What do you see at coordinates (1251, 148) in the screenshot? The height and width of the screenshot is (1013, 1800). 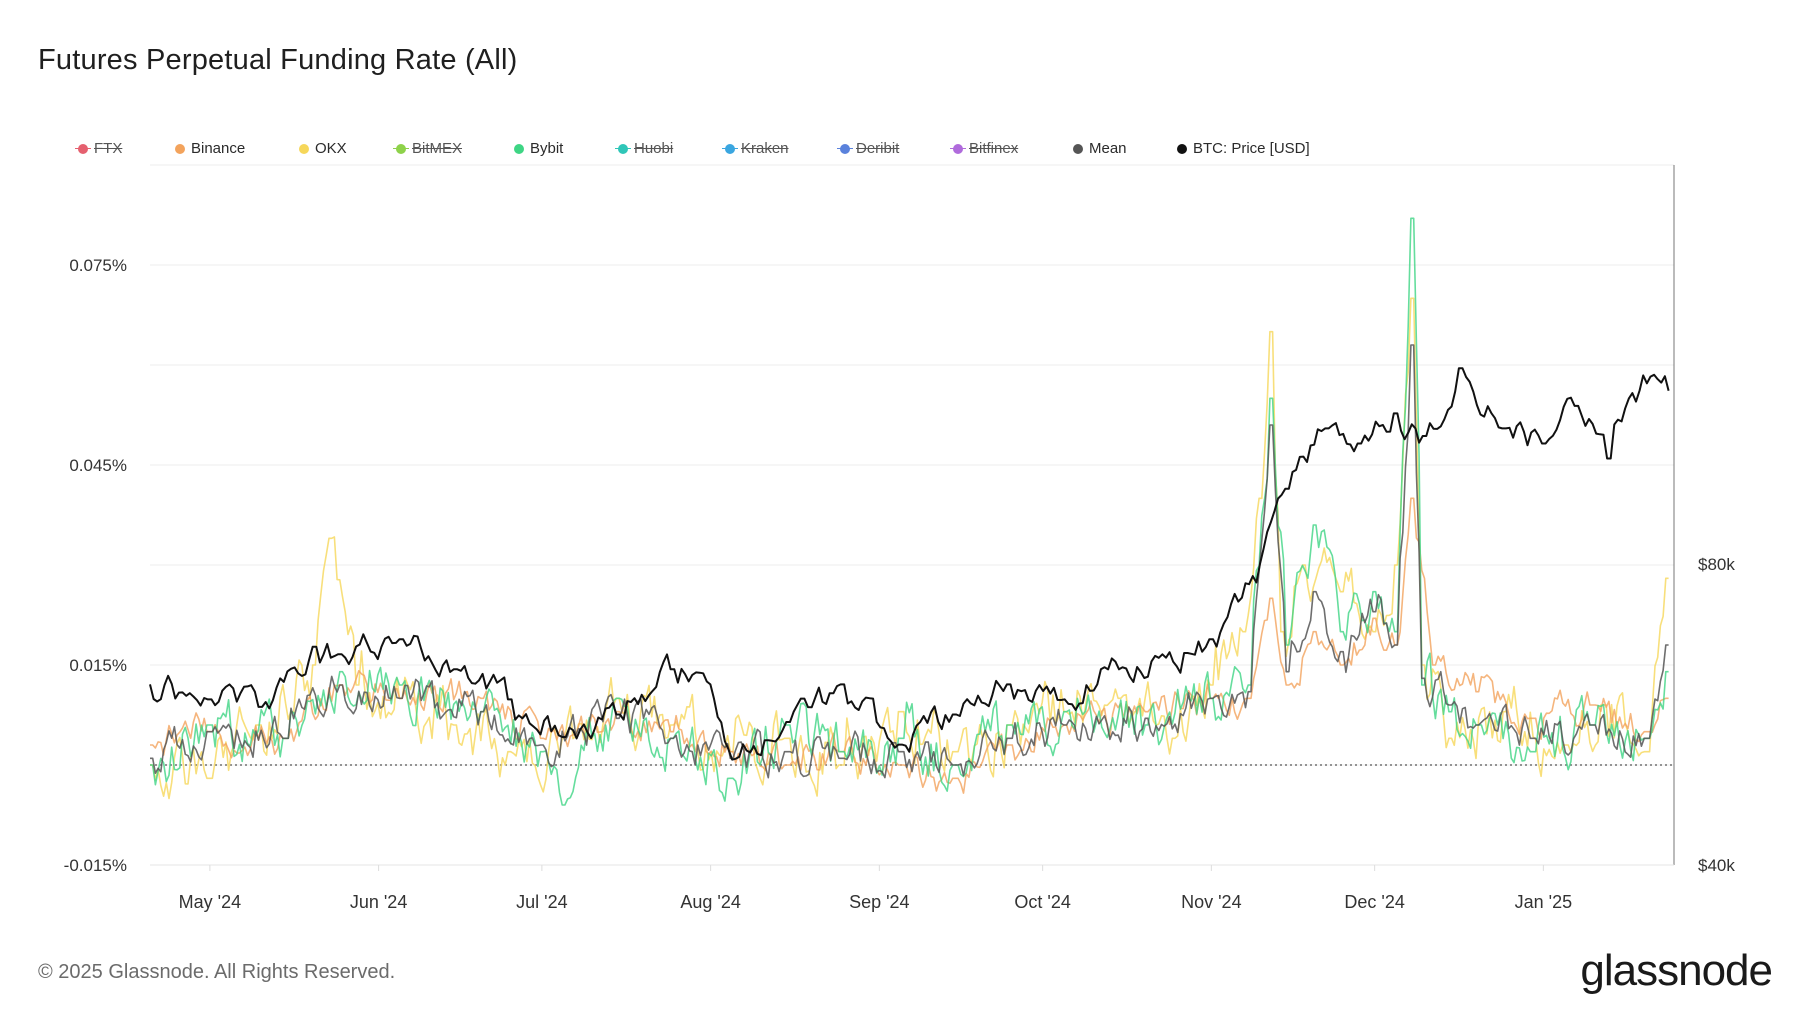 I see `legend-label: BTC: Price [USD]` at bounding box center [1251, 148].